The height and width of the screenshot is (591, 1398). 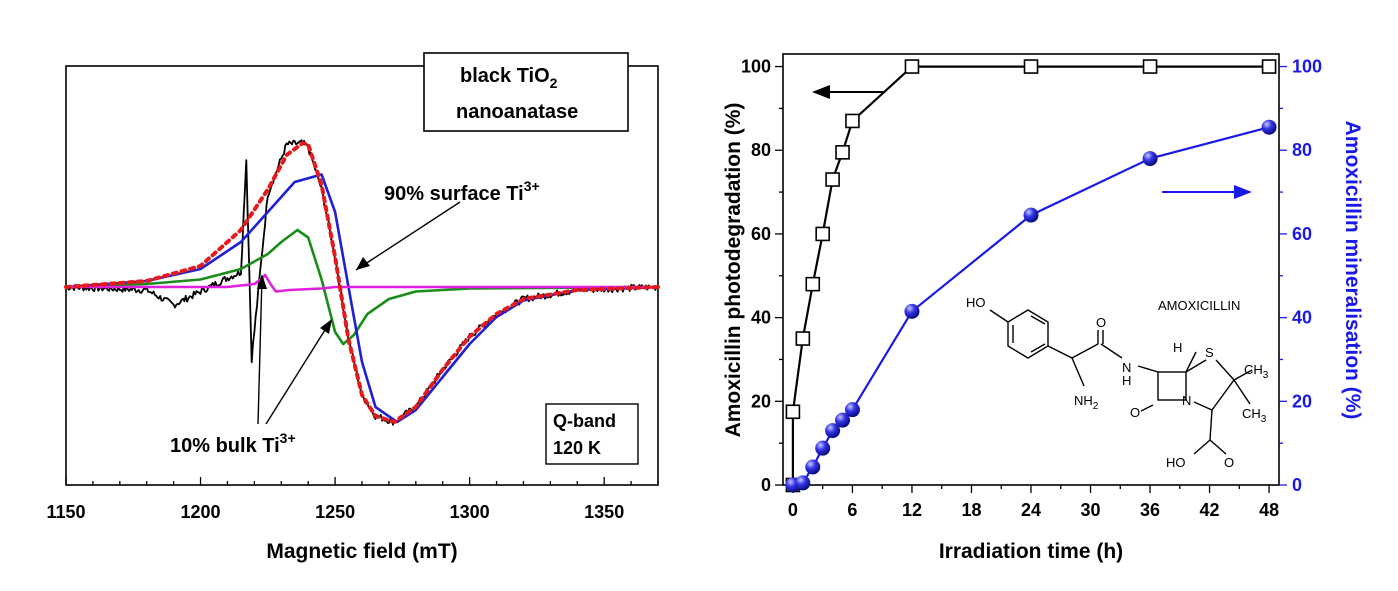 I want to click on surface-ti-arrowhead, so click(x=363, y=263).